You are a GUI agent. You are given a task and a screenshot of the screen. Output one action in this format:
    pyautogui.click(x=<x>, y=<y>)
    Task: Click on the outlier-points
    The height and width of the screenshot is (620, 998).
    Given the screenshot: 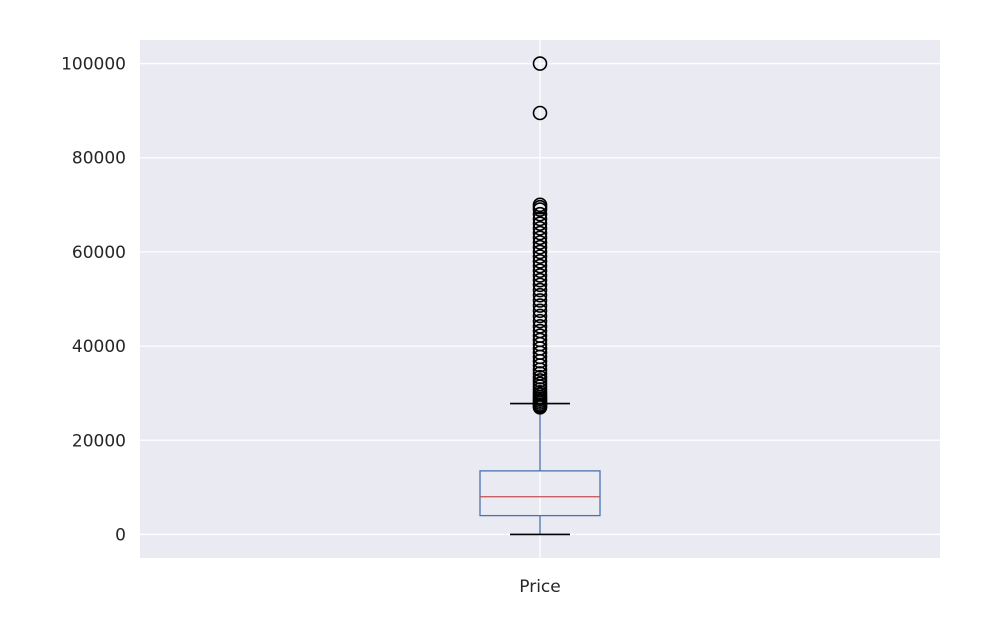 What is the action you would take?
    pyautogui.click(x=540, y=235)
    